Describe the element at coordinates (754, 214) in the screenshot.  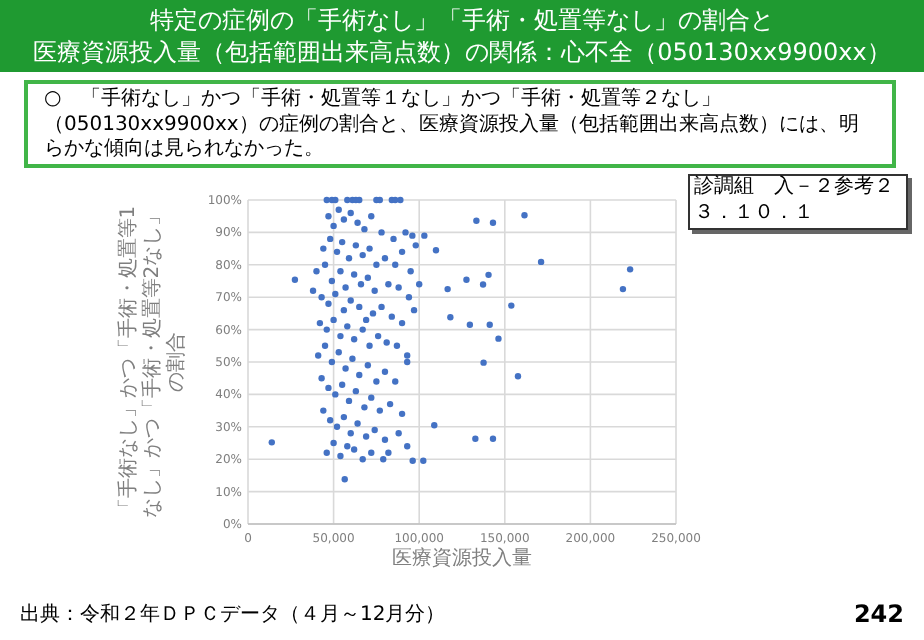
I see `annotation: ３．１０．１` at that location.